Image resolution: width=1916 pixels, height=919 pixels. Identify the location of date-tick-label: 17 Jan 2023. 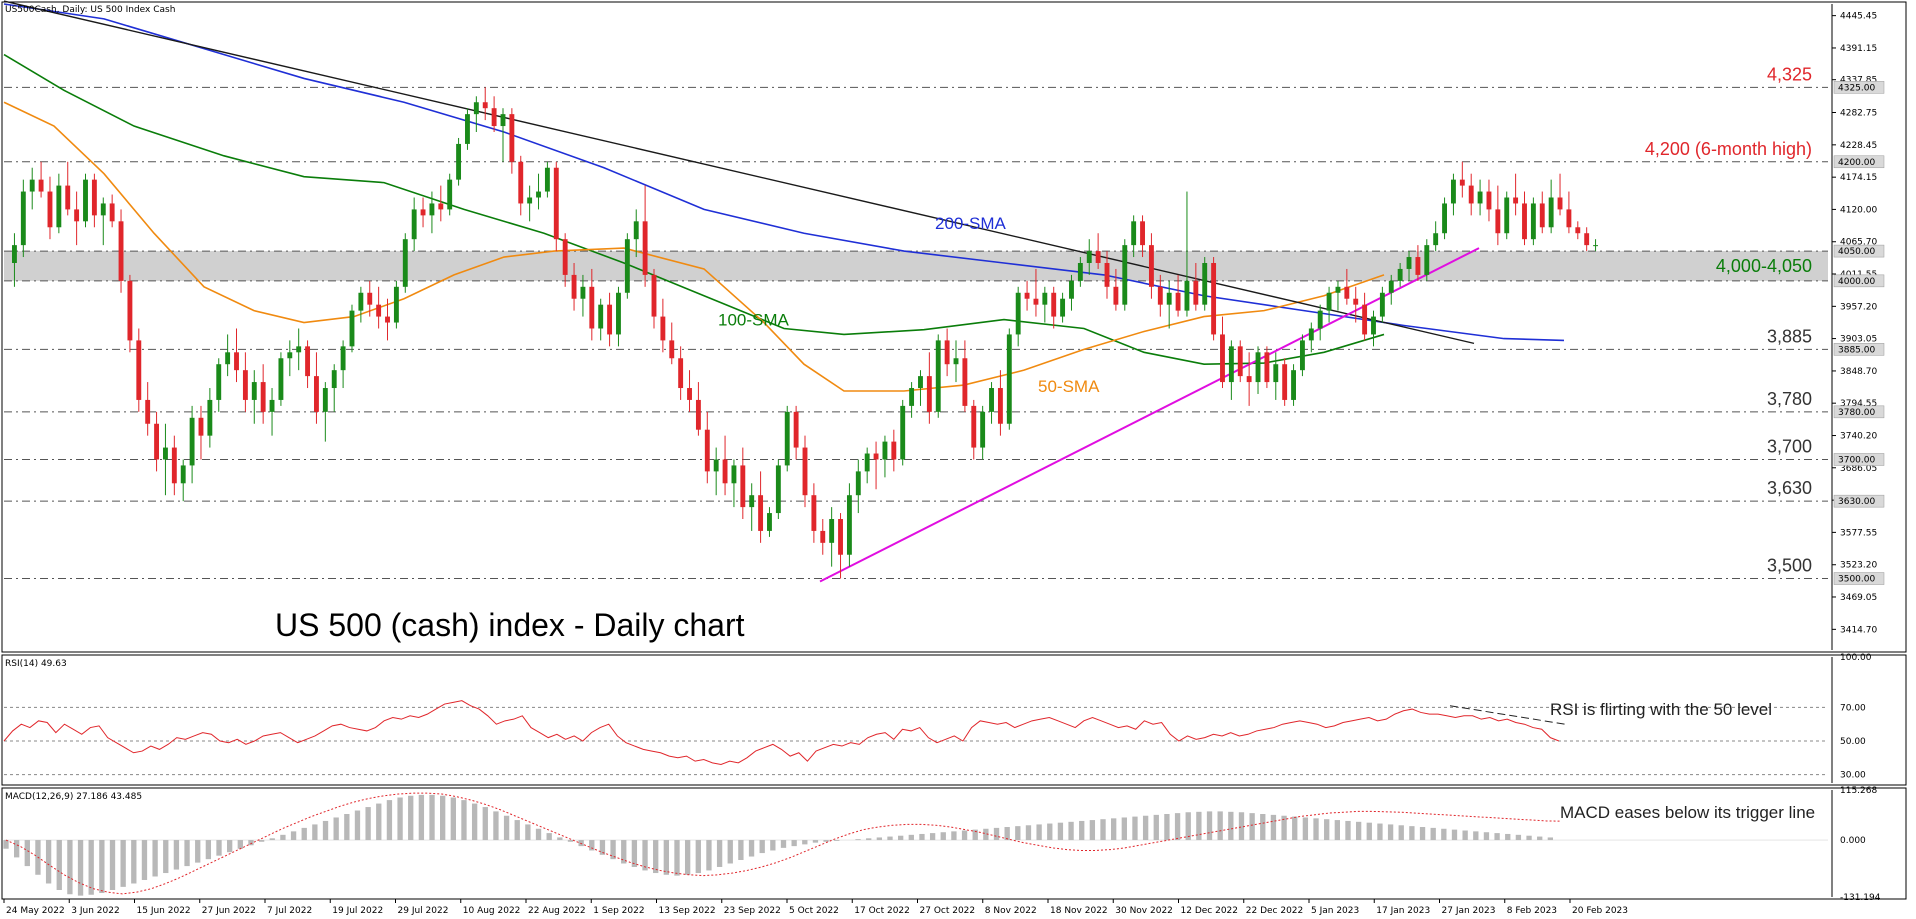
(1403, 911).